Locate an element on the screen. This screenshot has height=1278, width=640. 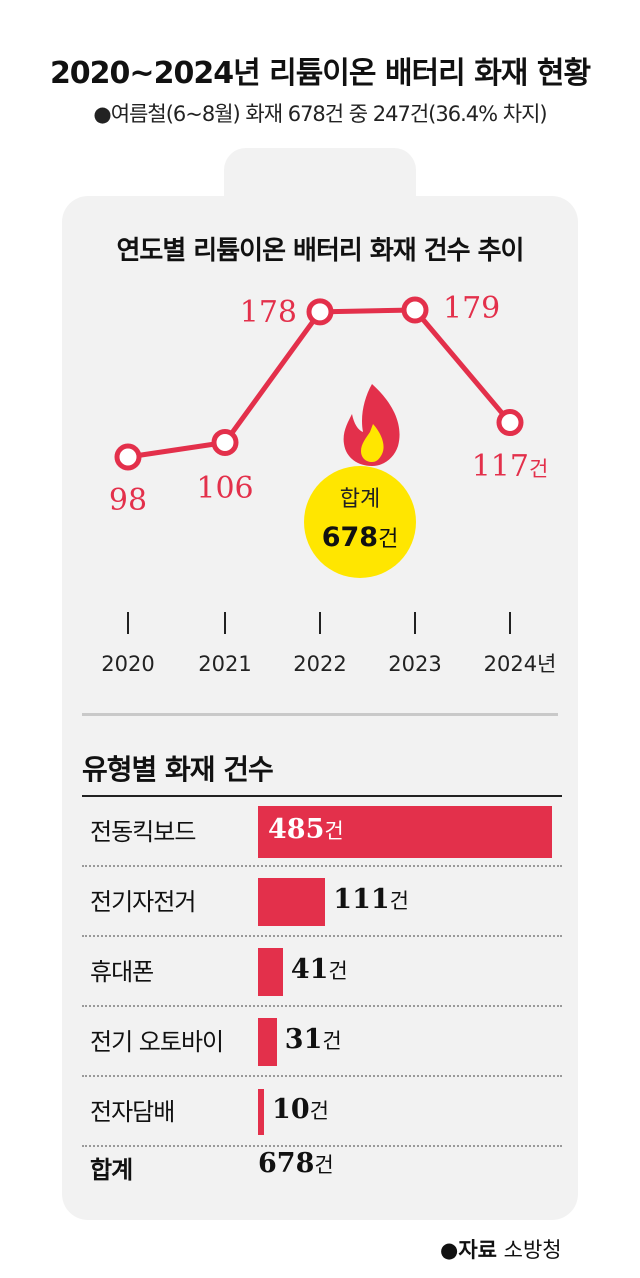
bar-value-number: 485 is located at coordinates (296, 829).